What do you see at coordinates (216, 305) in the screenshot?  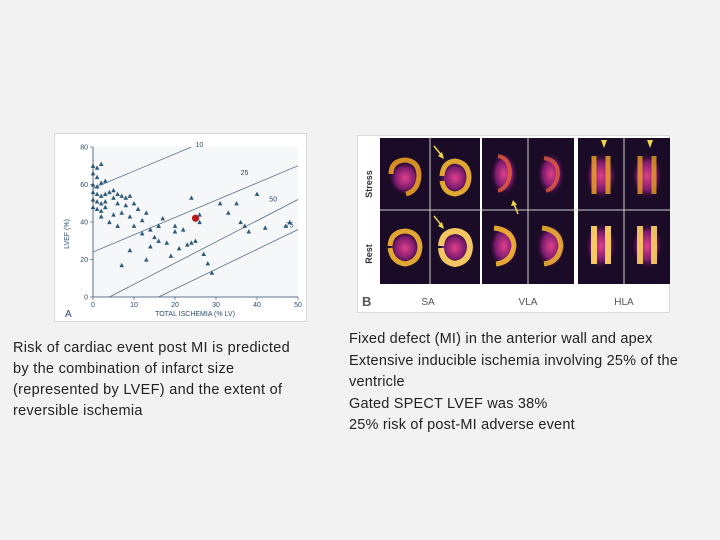 I see `x-tick-label: 30` at bounding box center [216, 305].